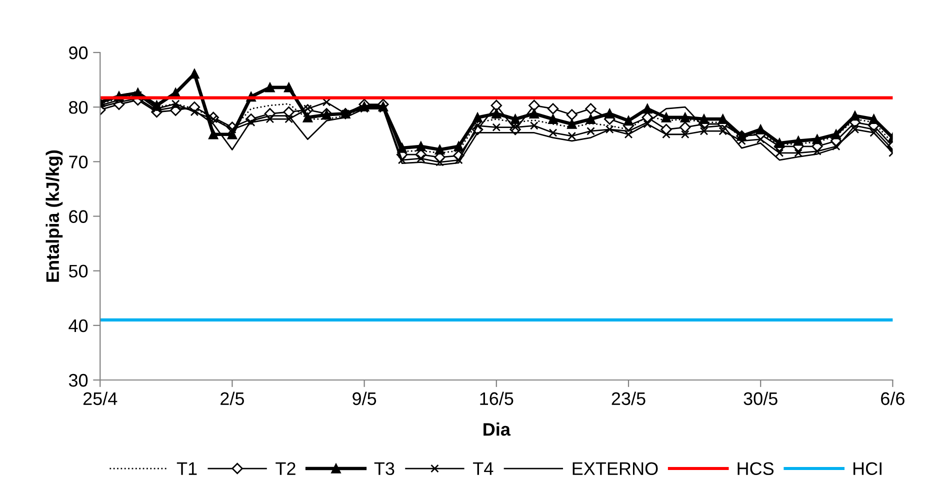 The height and width of the screenshot is (500, 927). Describe the element at coordinates (756, 469) in the screenshot. I see `legend-label: HCS` at that location.